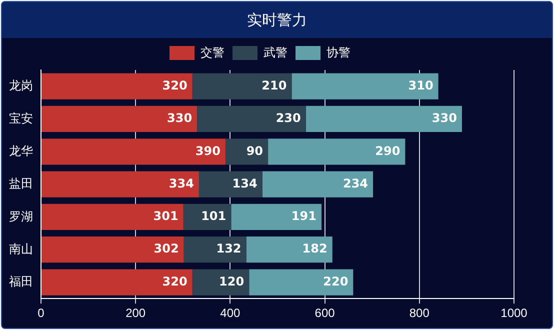 The height and width of the screenshot is (330, 554). I want to click on data-label: 191, so click(303, 216).